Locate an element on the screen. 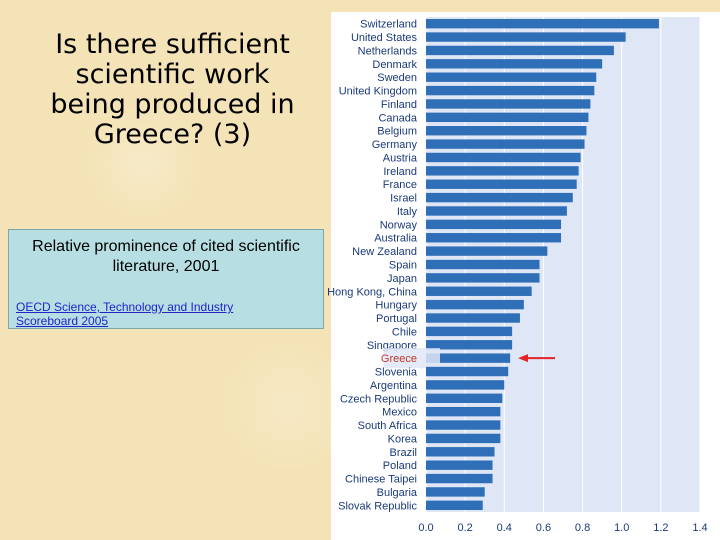  category-label: Slovenia is located at coordinates (396, 373).